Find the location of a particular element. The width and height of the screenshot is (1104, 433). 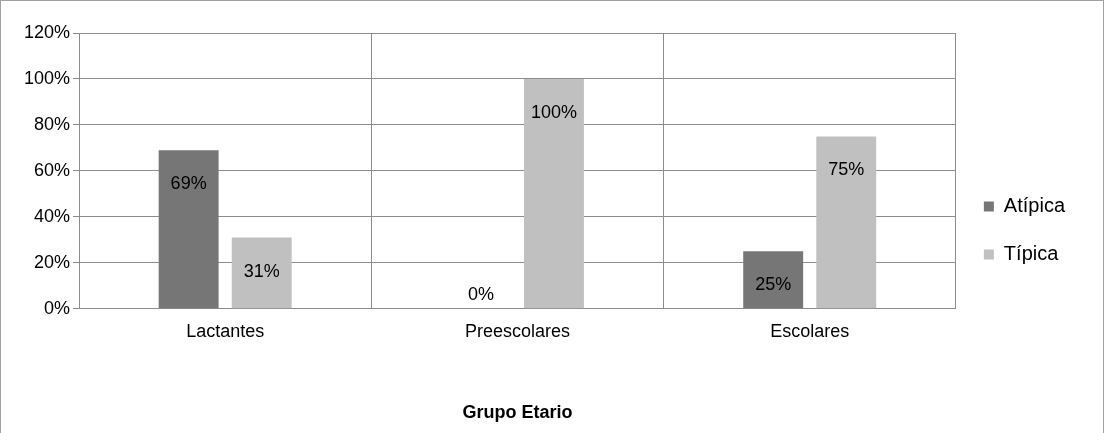

x-axis-title: Grupo Etario is located at coordinates (517, 412).